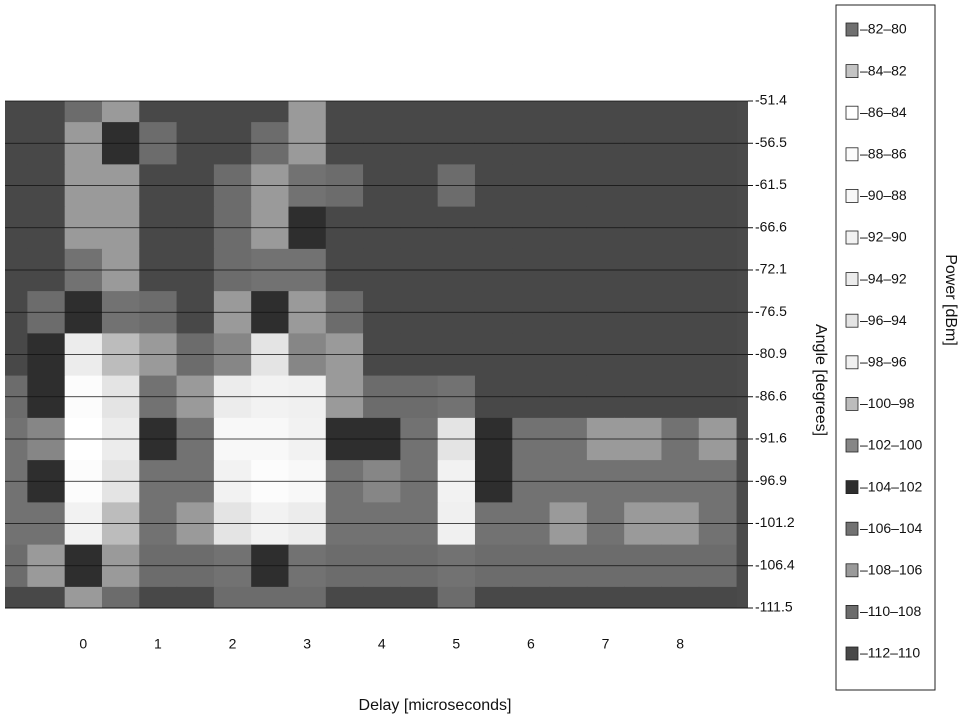  Describe the element at coordinates (771, 311) in the screenshot. I see `y-tick-label: -76.5` at that location.